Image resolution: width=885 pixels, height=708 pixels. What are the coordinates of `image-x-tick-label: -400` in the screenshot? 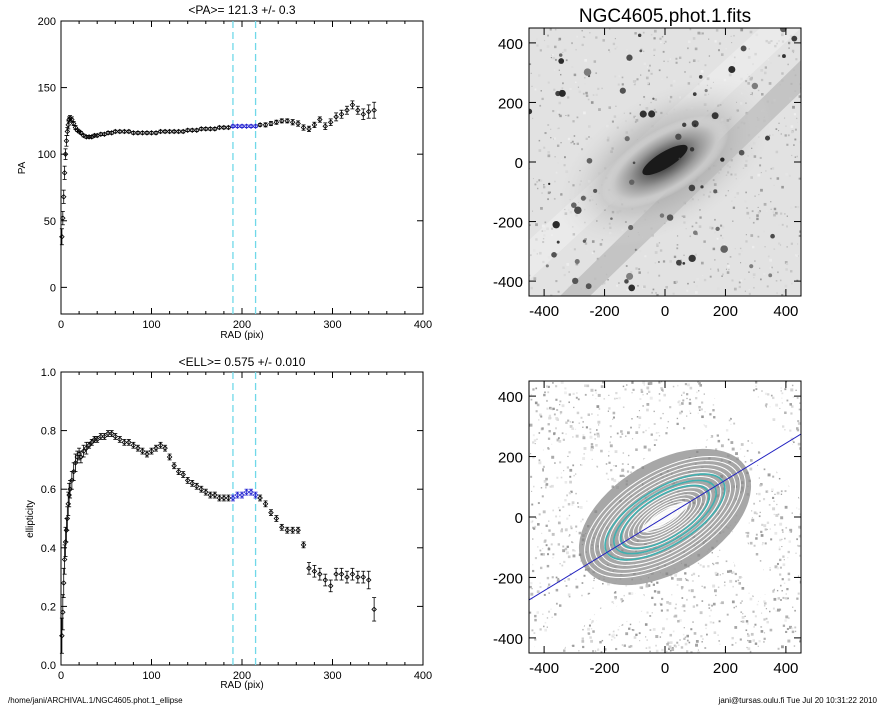 It's located at (544, 311).